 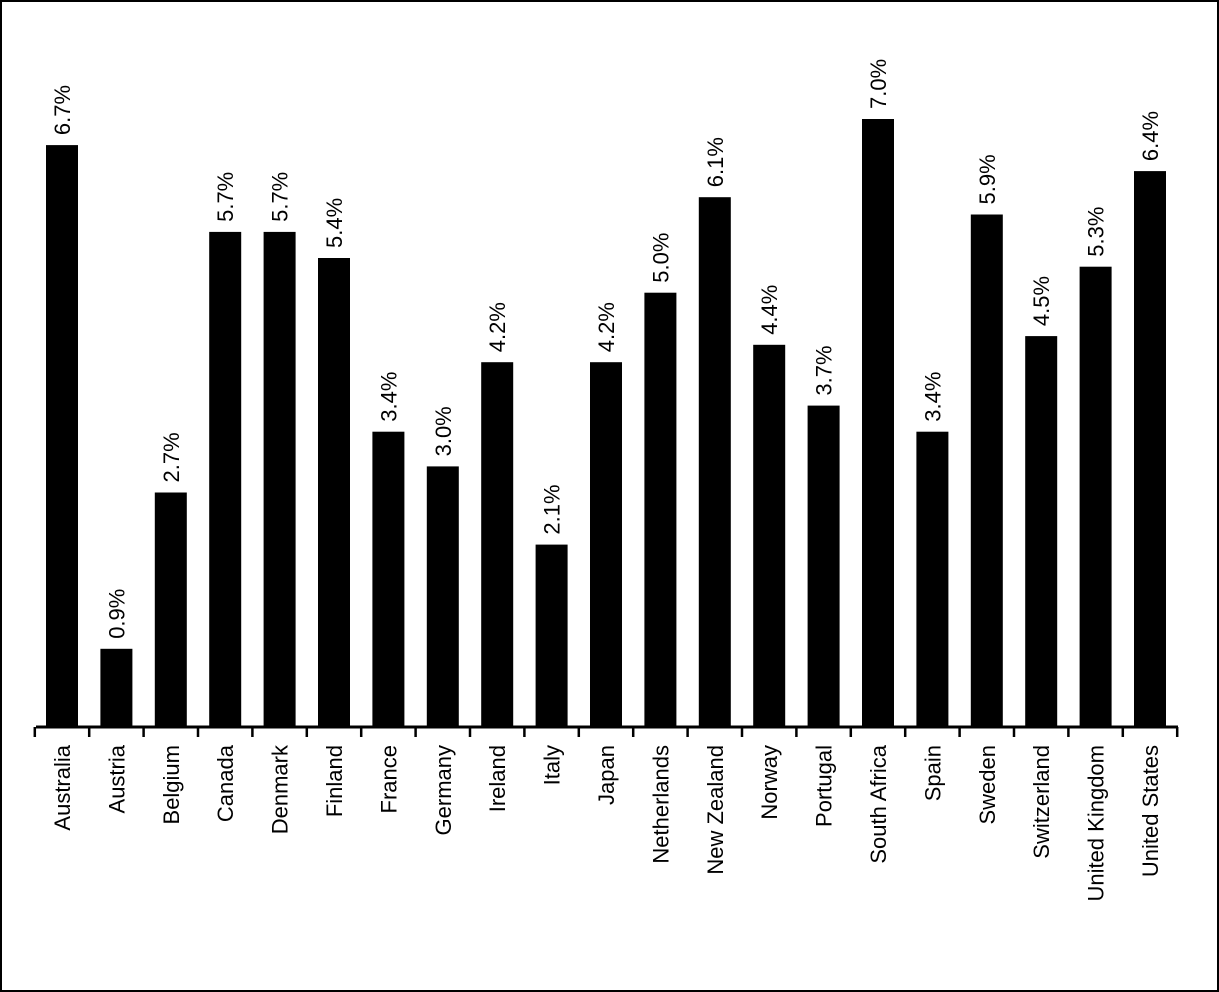 I want to click on category-label: Belgium, so click(x=171, y=784).